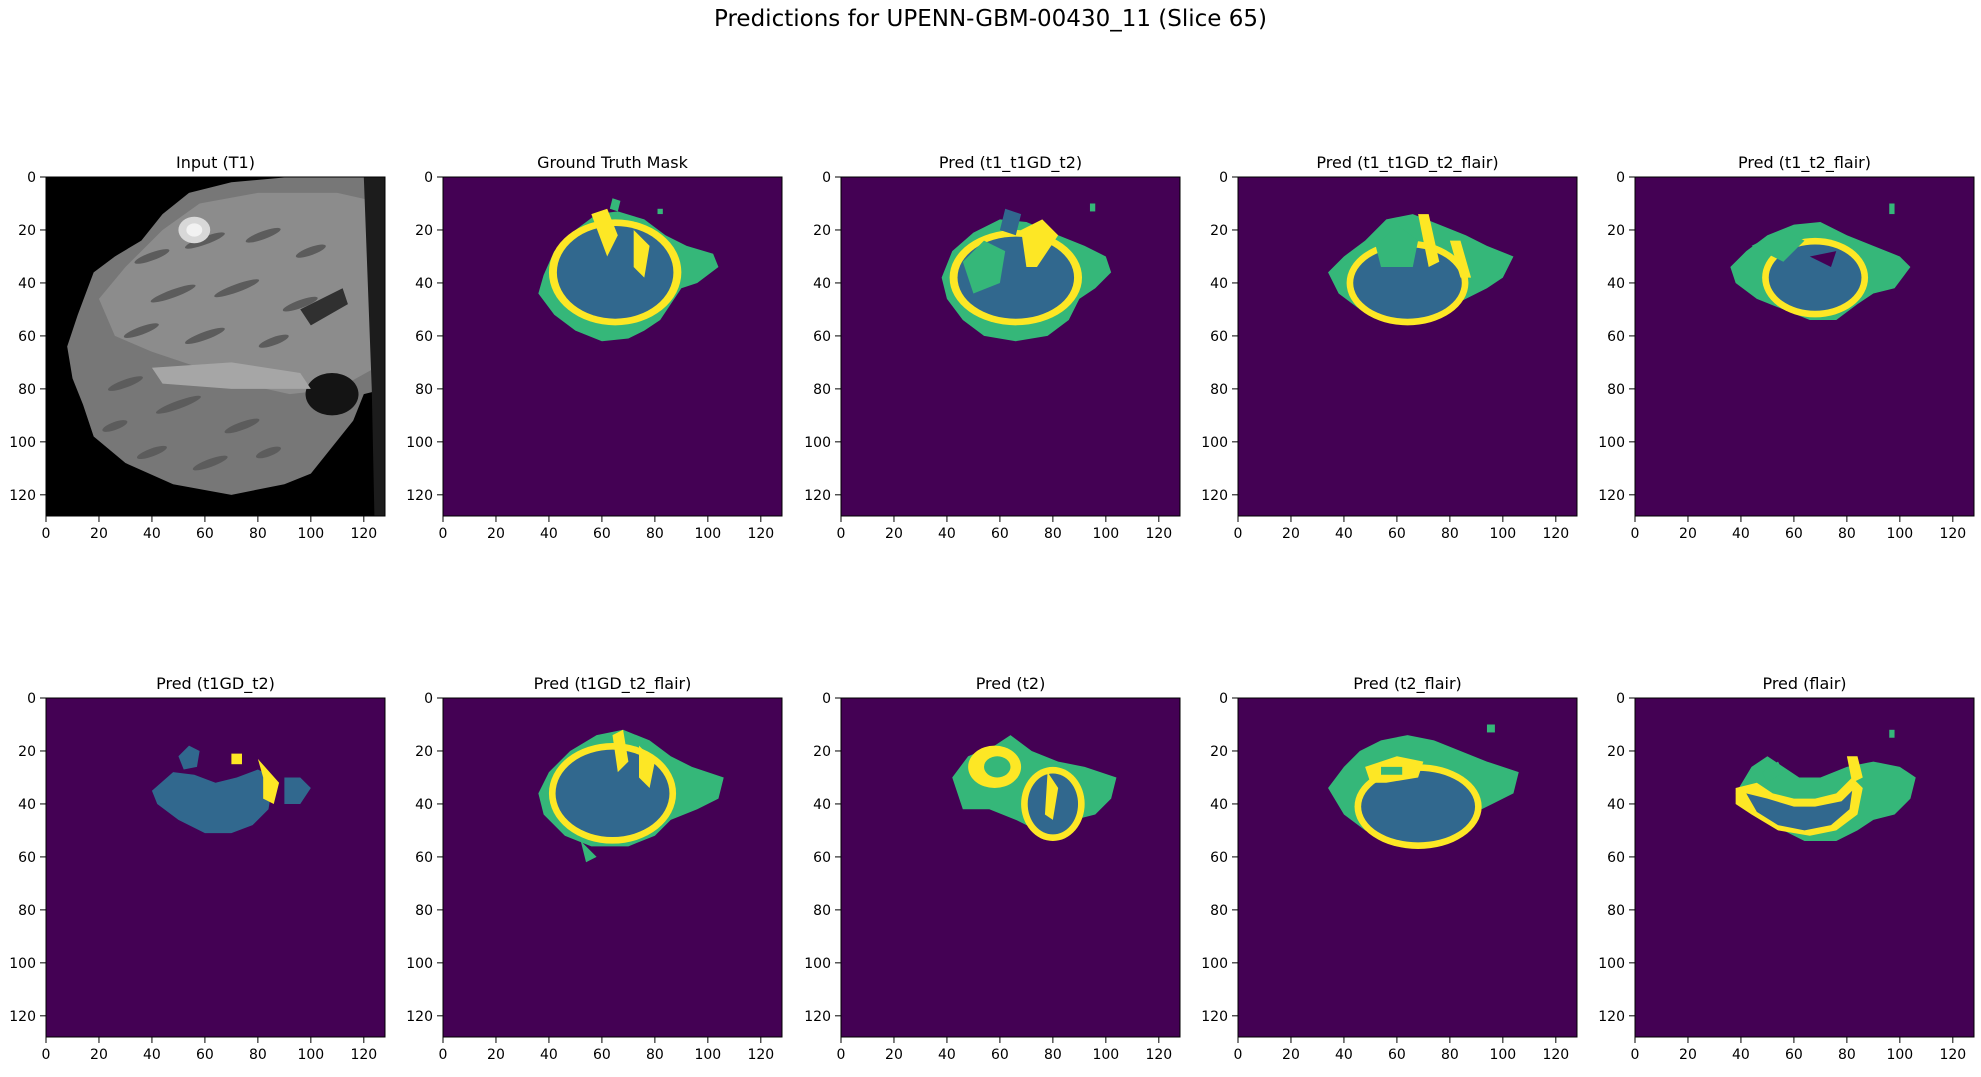 This screenshot has height=1077, width=1981. I want to click on panel-title: Pred (t1GD_t2), so click(215, 683).